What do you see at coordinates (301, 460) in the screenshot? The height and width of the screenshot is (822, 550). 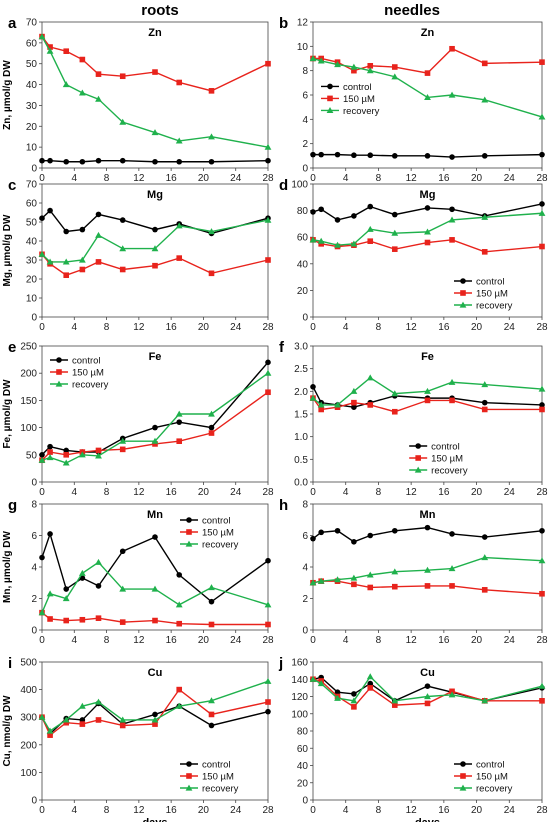 I see `y-tick-label: 0.5` at bounding box center [301, 460].